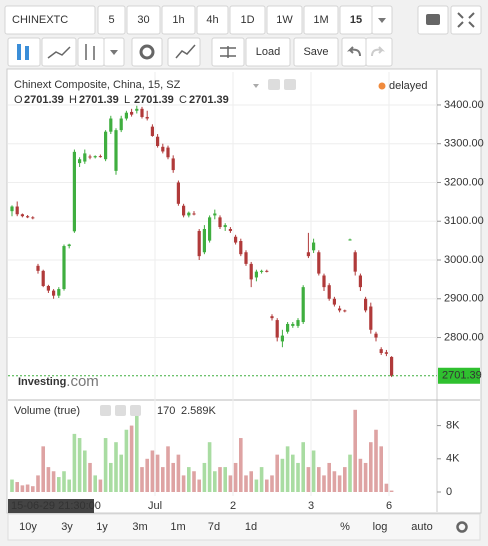  I want to click on fullscreen-button, so click(466, 20).